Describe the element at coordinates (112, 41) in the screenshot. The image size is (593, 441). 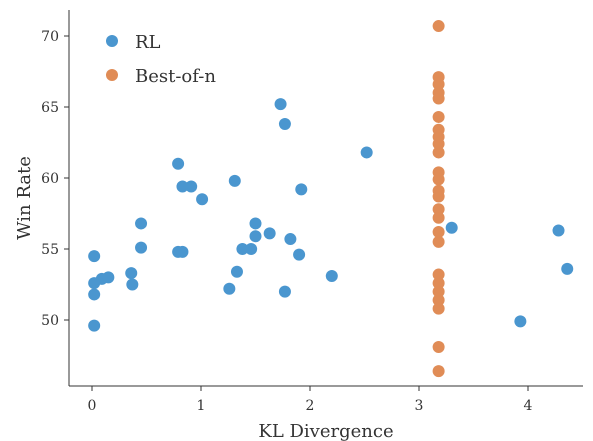
I see `legend-marker-rl` at that location.